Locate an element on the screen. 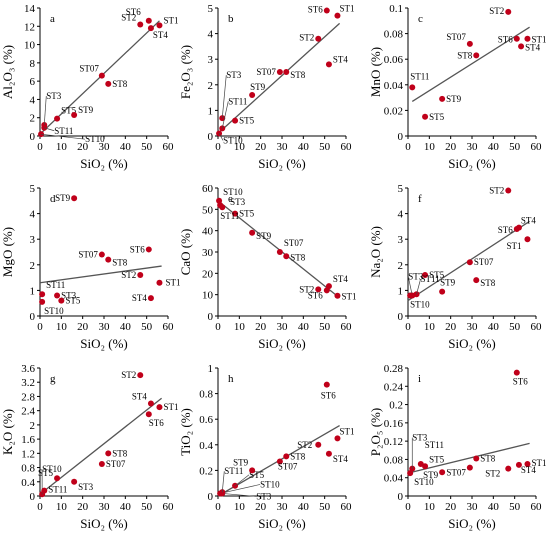  y-tick-label: 20 is located at coordinates (208, 274).